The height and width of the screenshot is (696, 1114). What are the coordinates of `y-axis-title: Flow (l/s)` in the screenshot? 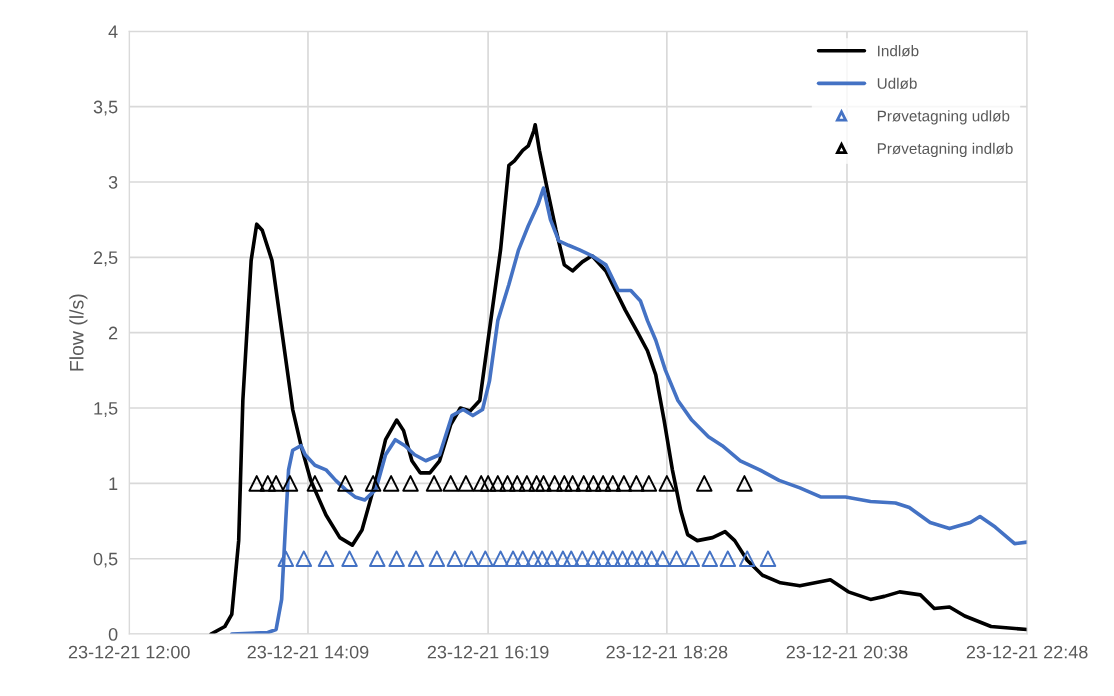 It's located at (78, 332).